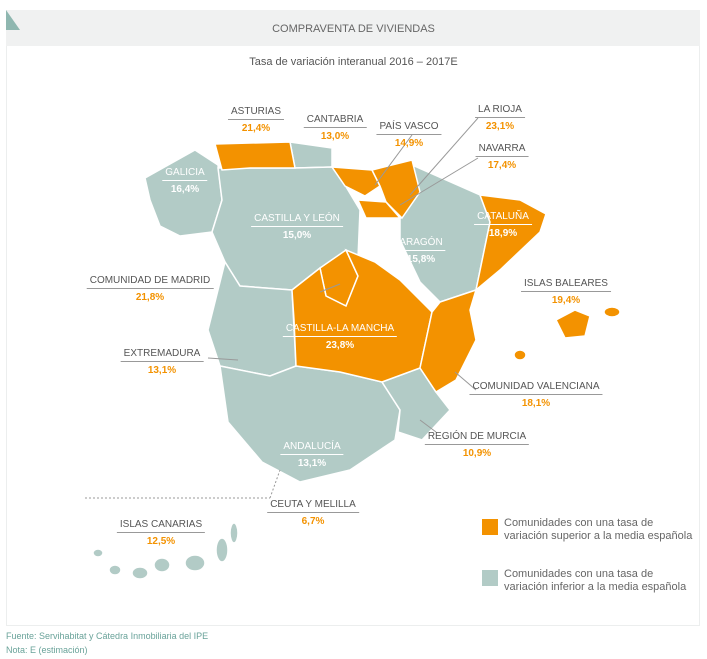 This screenshot has width=707, height=659. Describe the element at coordinates (165, 551) in the screenshot. I see `region-canarias` at that location.